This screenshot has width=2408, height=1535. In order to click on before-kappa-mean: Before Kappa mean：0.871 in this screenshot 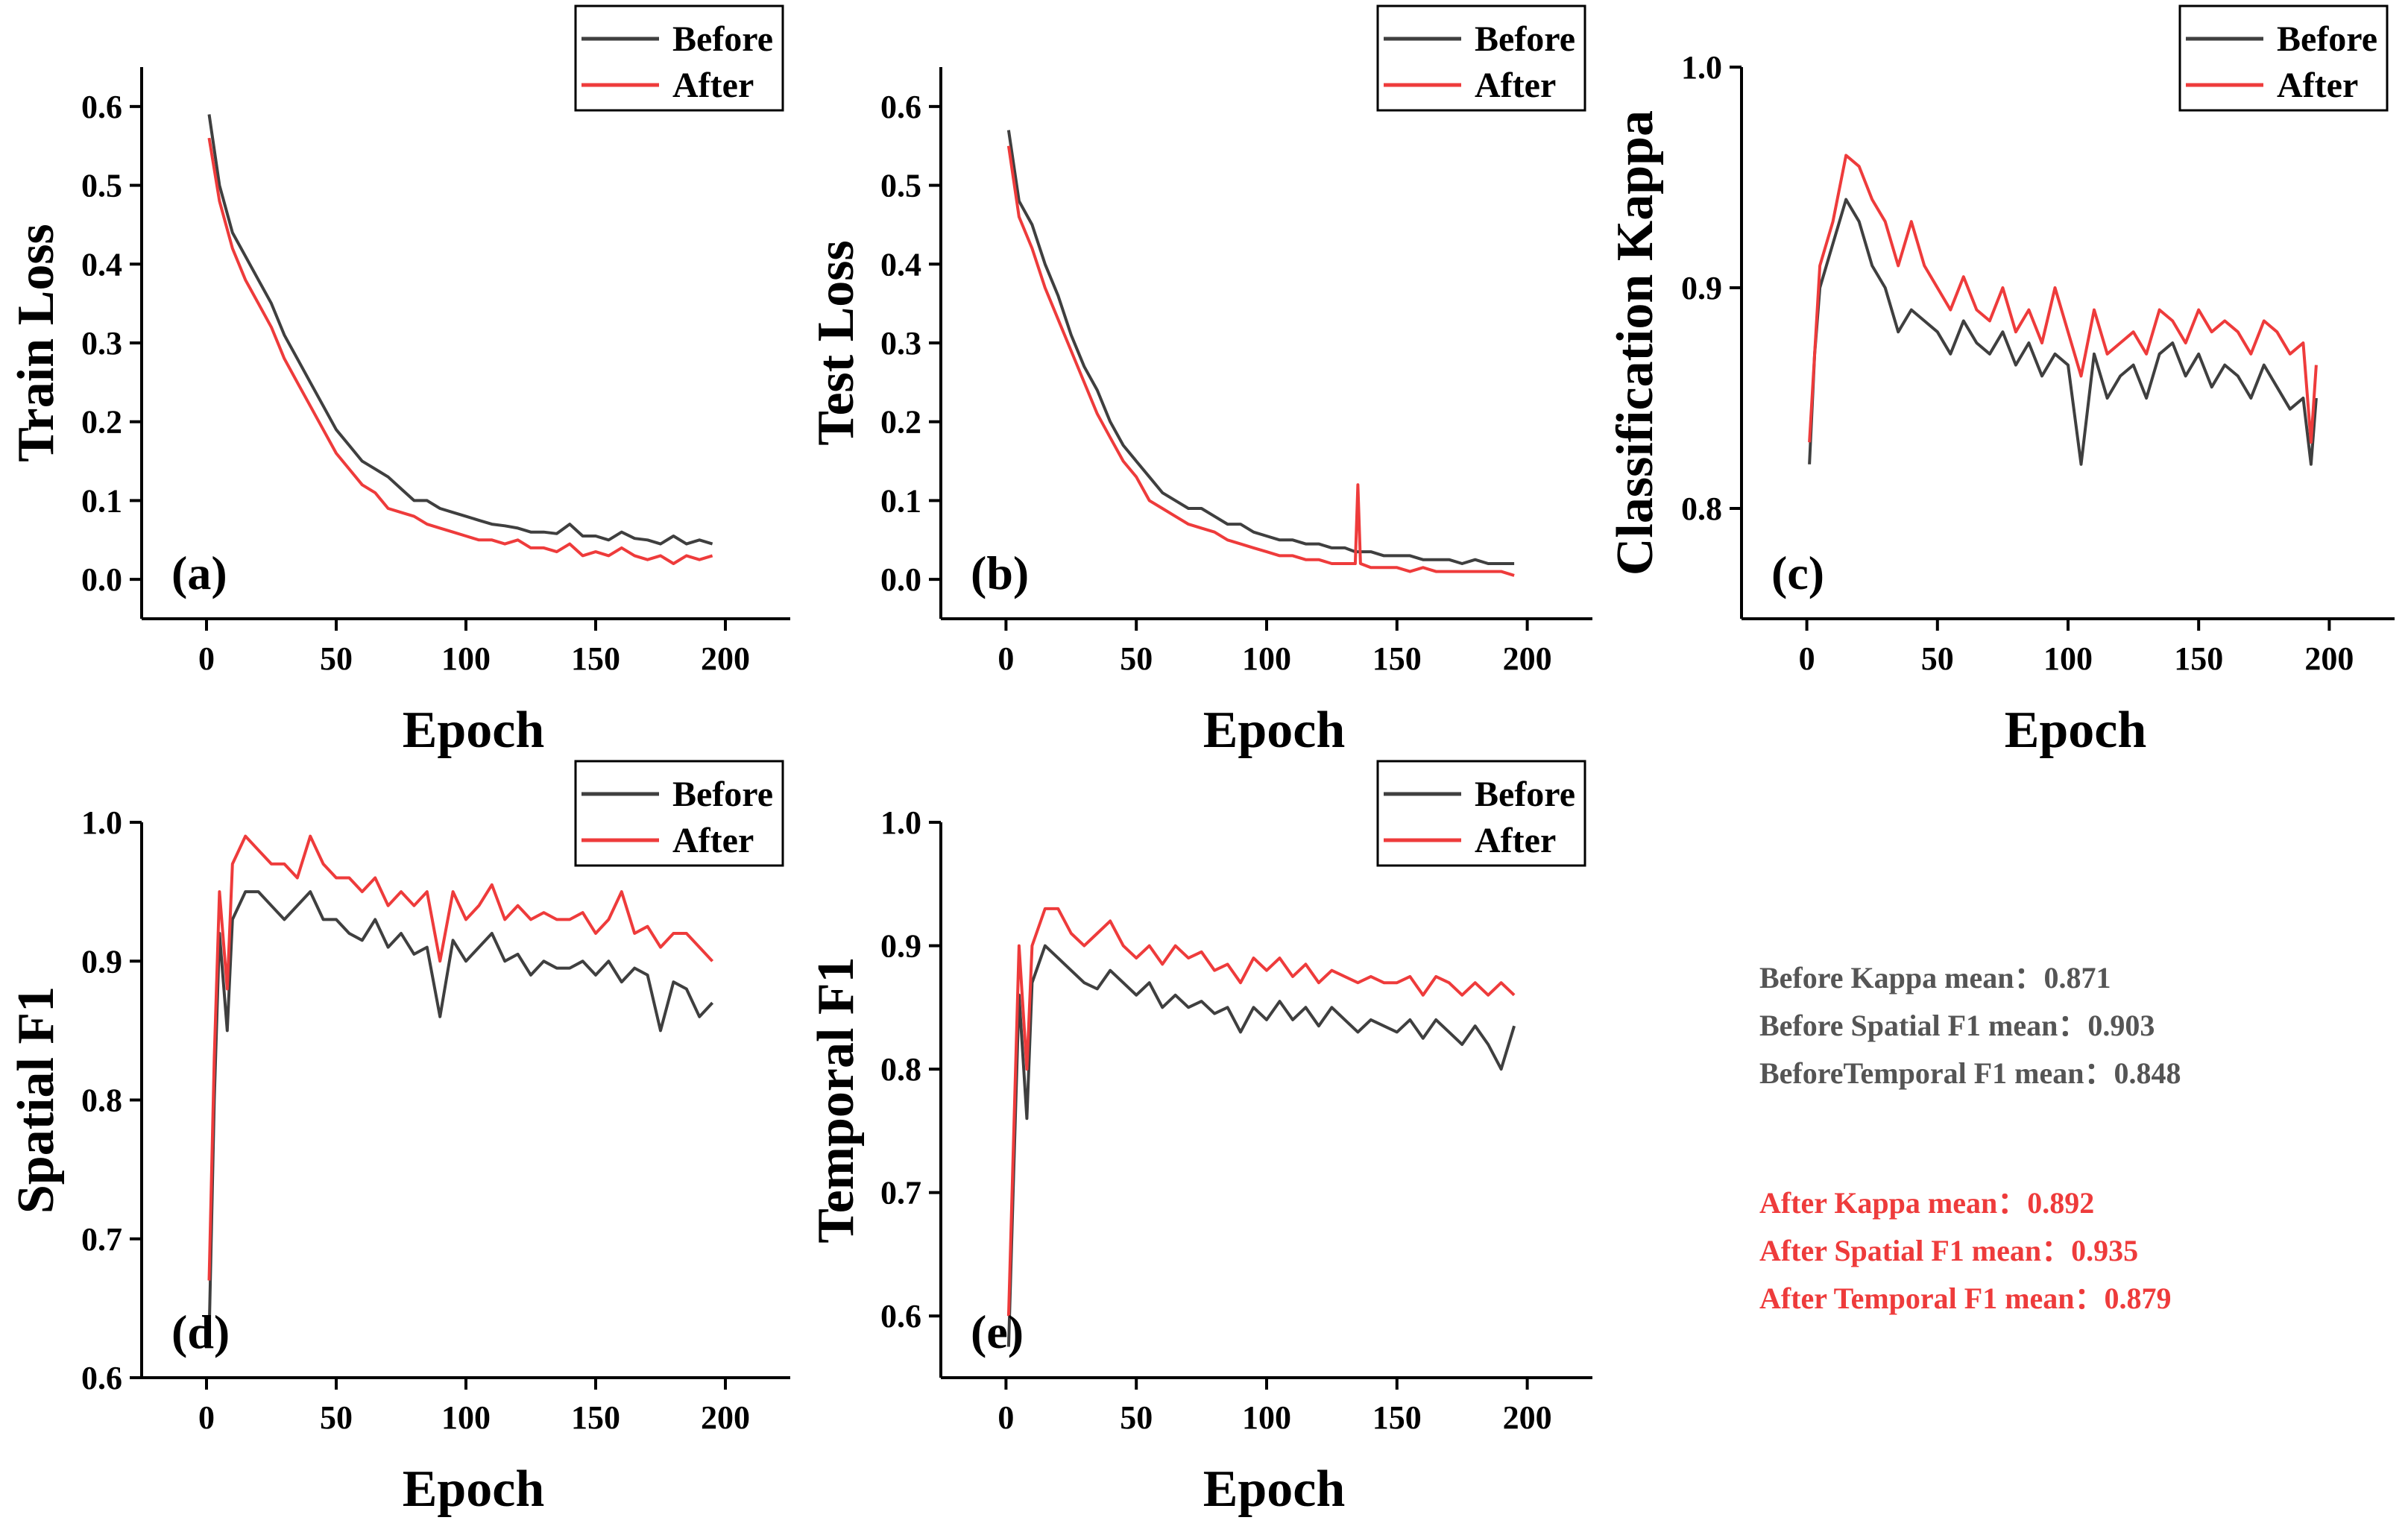, I will do `click(1935, 978)`.